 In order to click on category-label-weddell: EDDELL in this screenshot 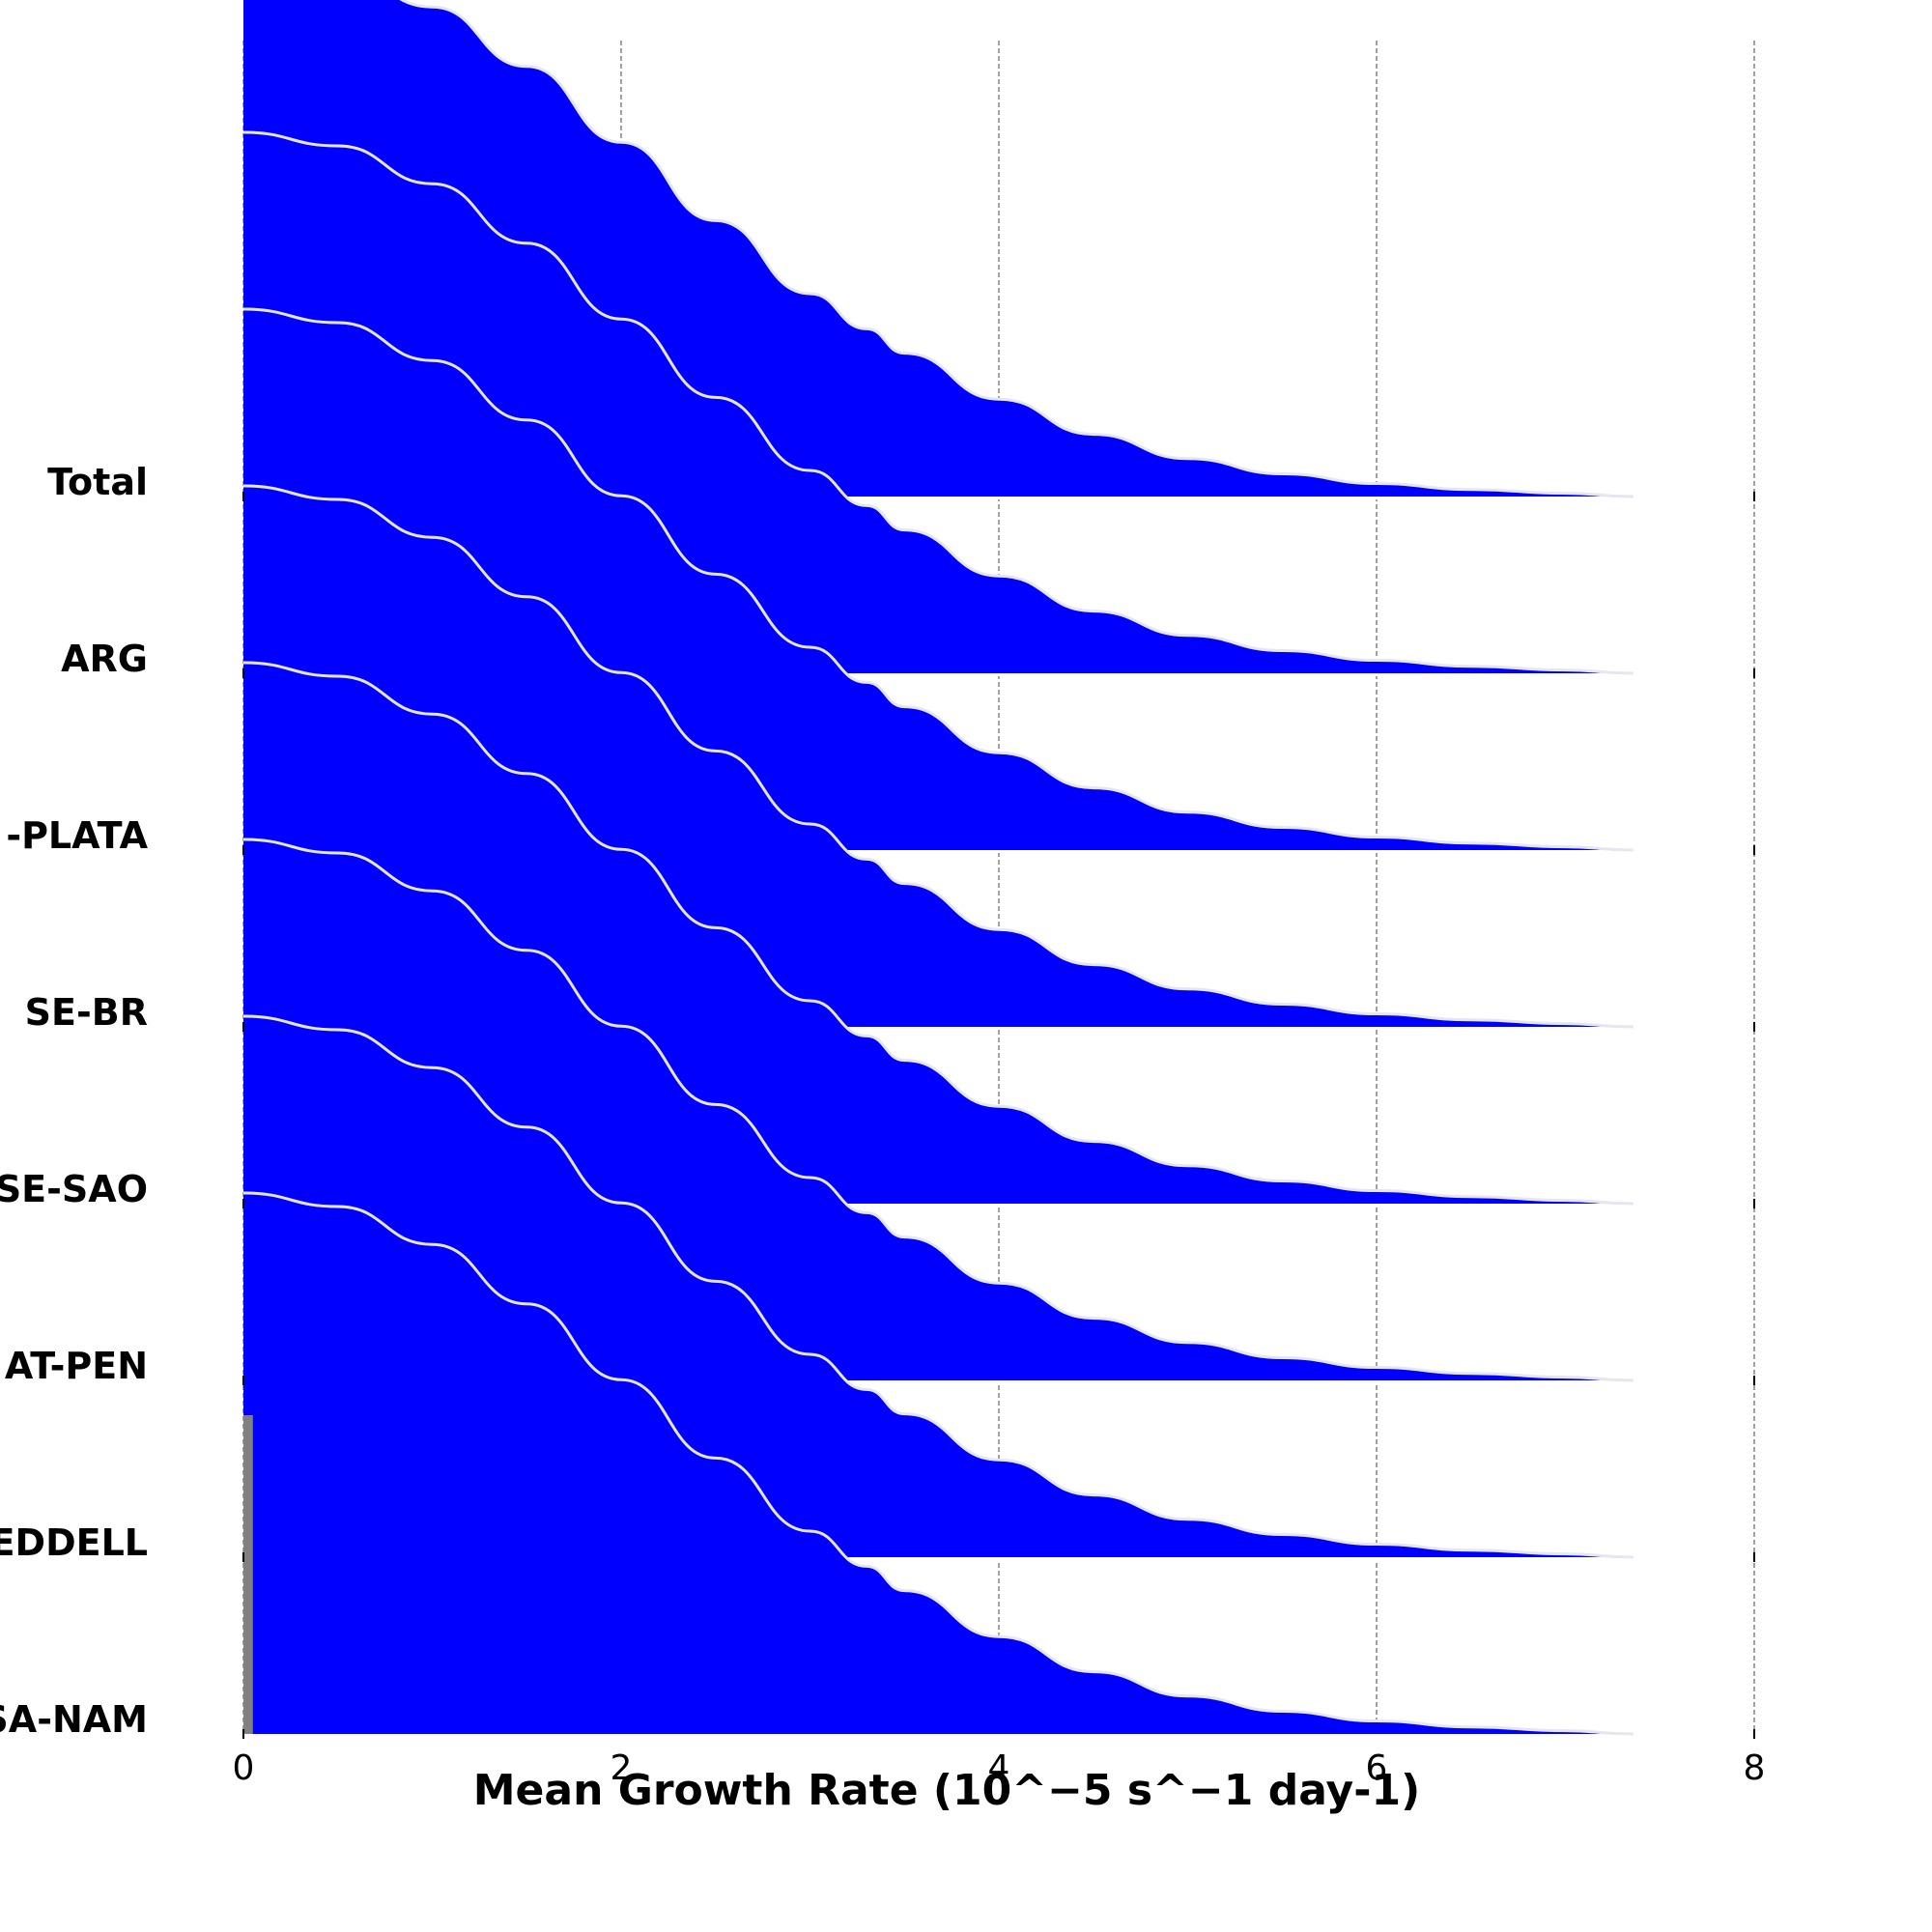, I will do `click(74, 1542)`.